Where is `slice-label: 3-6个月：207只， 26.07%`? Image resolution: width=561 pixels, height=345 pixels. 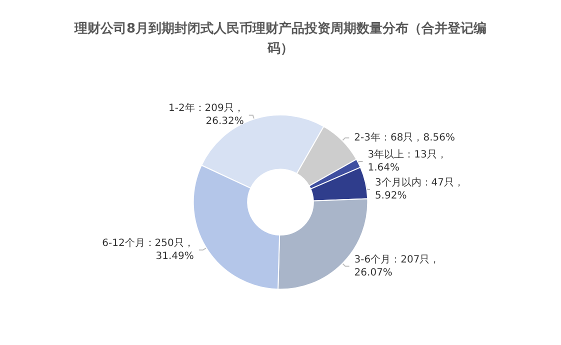 slice-label: 3-6个月：207只， 26.07% is located at coordinates (397, 265).